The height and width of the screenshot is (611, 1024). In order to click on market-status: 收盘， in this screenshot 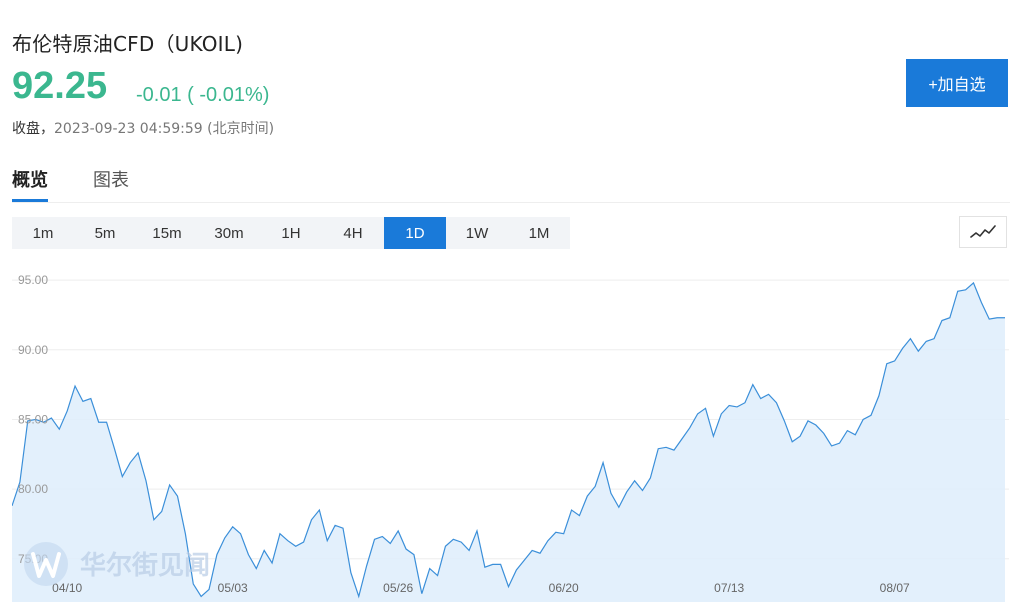, I will do `click(33, 129)`.